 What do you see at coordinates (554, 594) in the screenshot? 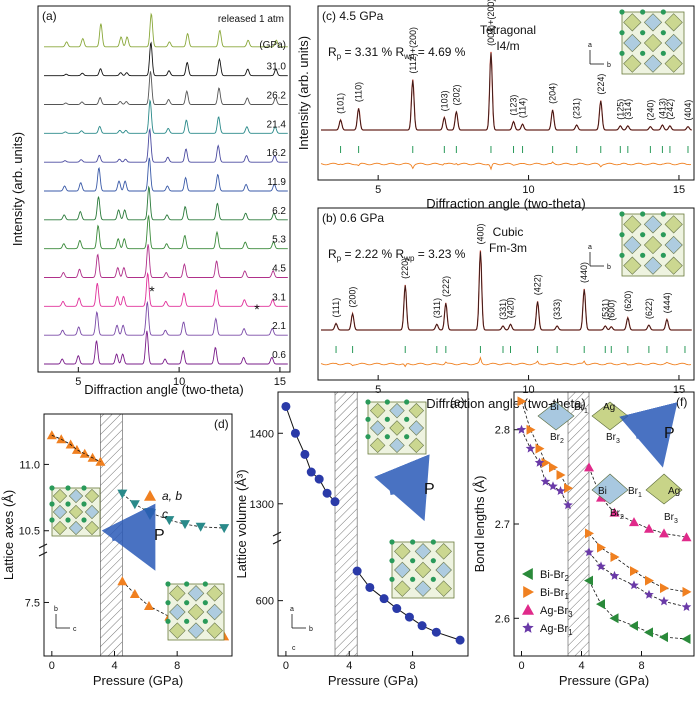
I see `legend-label: Bi-Br1` at bounding box center [554, 594].